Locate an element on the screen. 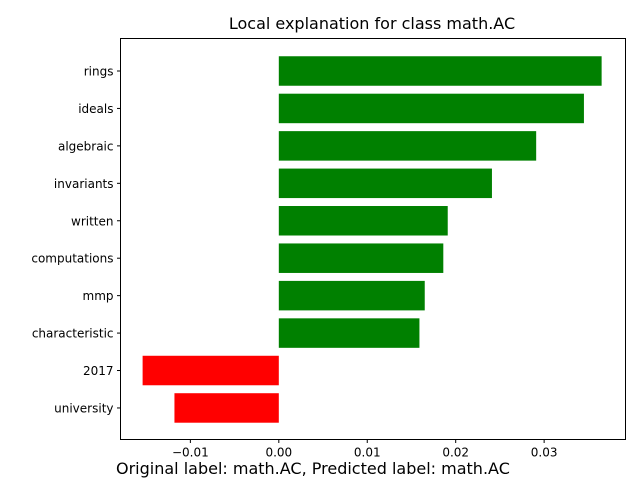 The height and width of the screenshot is (480, 640). bar-university is located at coordinates (226, 408).